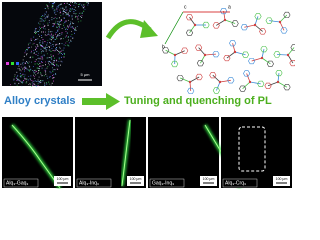 This screenshot has width=320, height=240. Describe the element at coordinates (163, 47) in the screenshot. I see `axis-label: b` at that location.